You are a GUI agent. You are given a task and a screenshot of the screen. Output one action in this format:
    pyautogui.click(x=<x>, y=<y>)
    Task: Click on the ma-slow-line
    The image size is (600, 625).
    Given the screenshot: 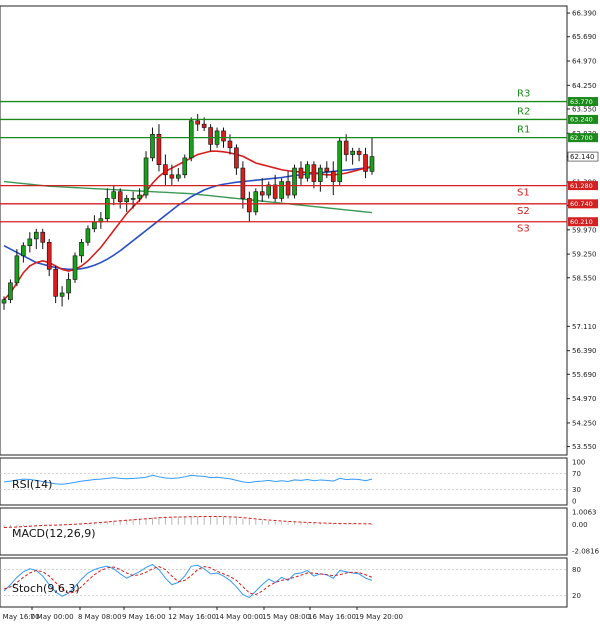 What is the action you would take?
    pyautogui.click(x=188, y=197)
    